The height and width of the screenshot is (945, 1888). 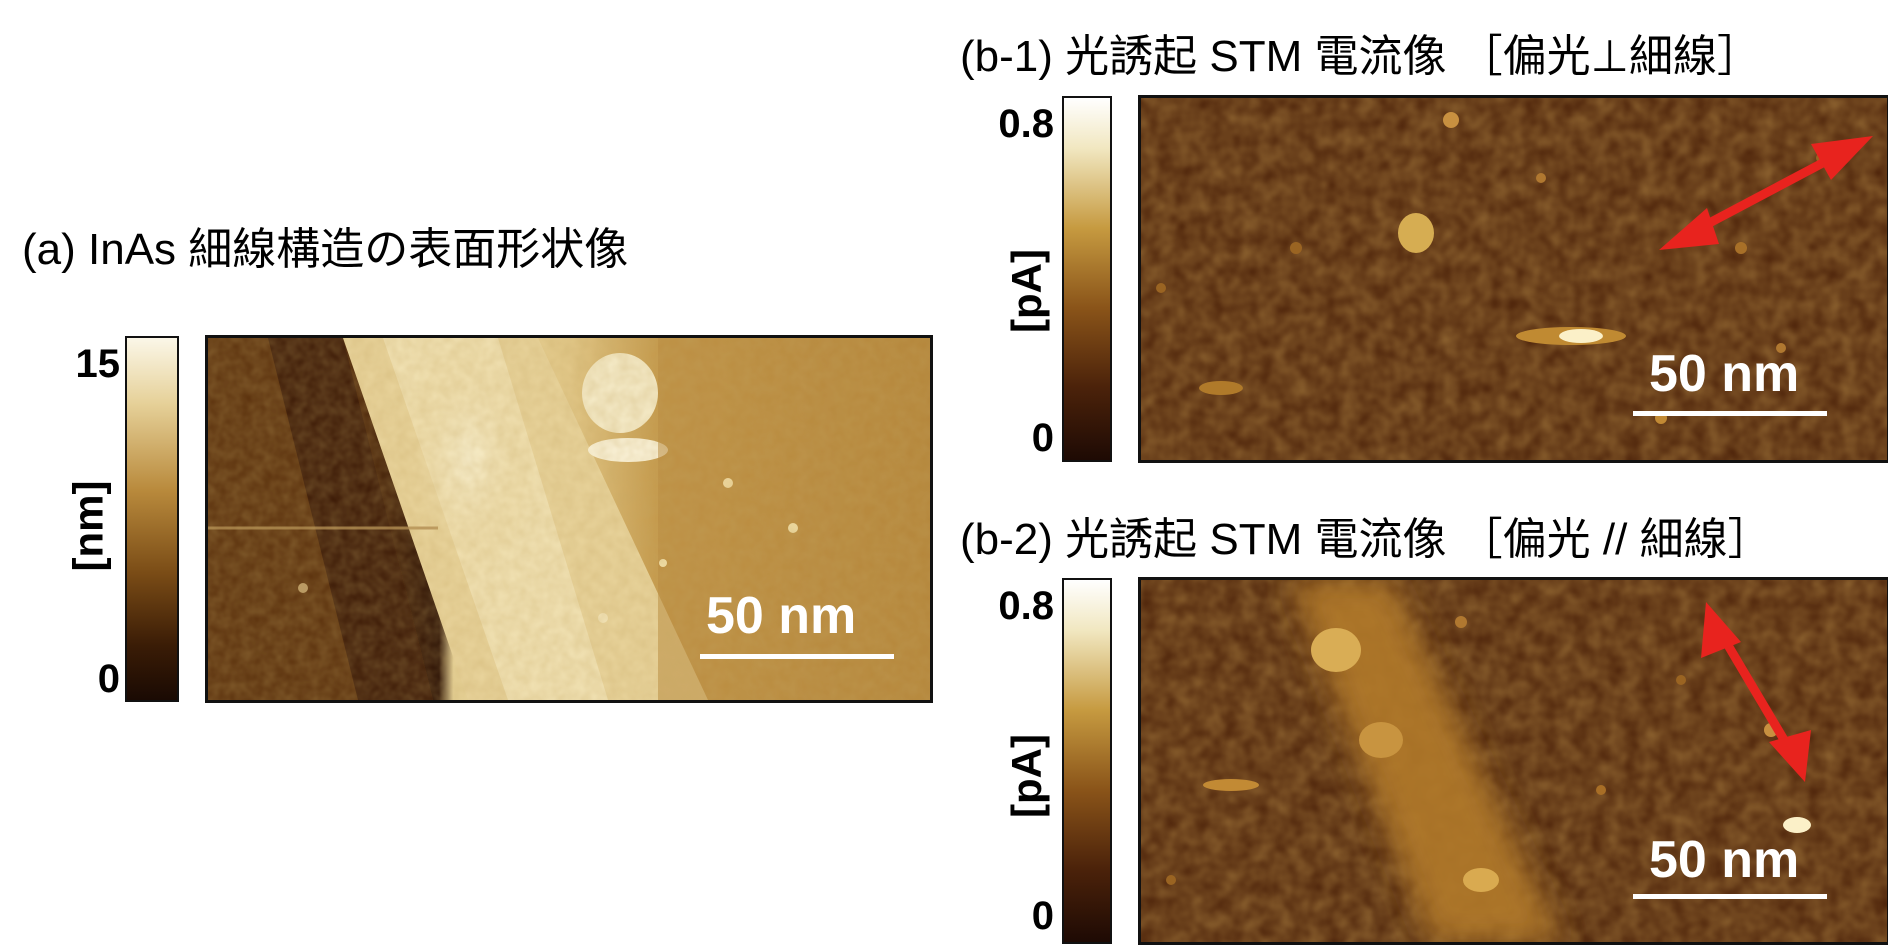 What do you see at coordinates (797, 656) in the screenshot?
I see `scale-bar-a-line` at bounding box center [797, 656].